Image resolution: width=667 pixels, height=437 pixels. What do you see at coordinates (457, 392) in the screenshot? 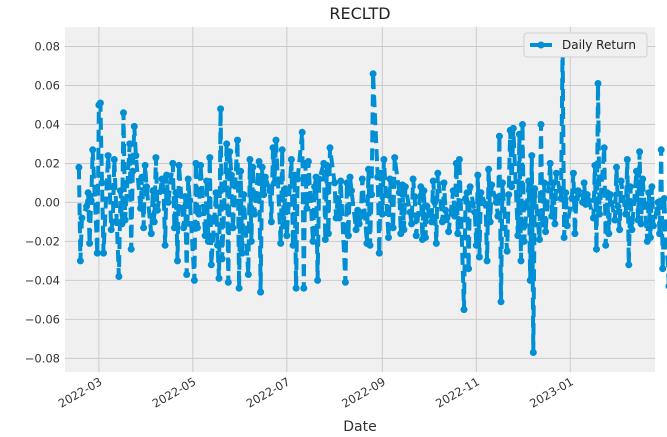
I see `x-tick-label: 2022-11` at bounding box center [457, 392].